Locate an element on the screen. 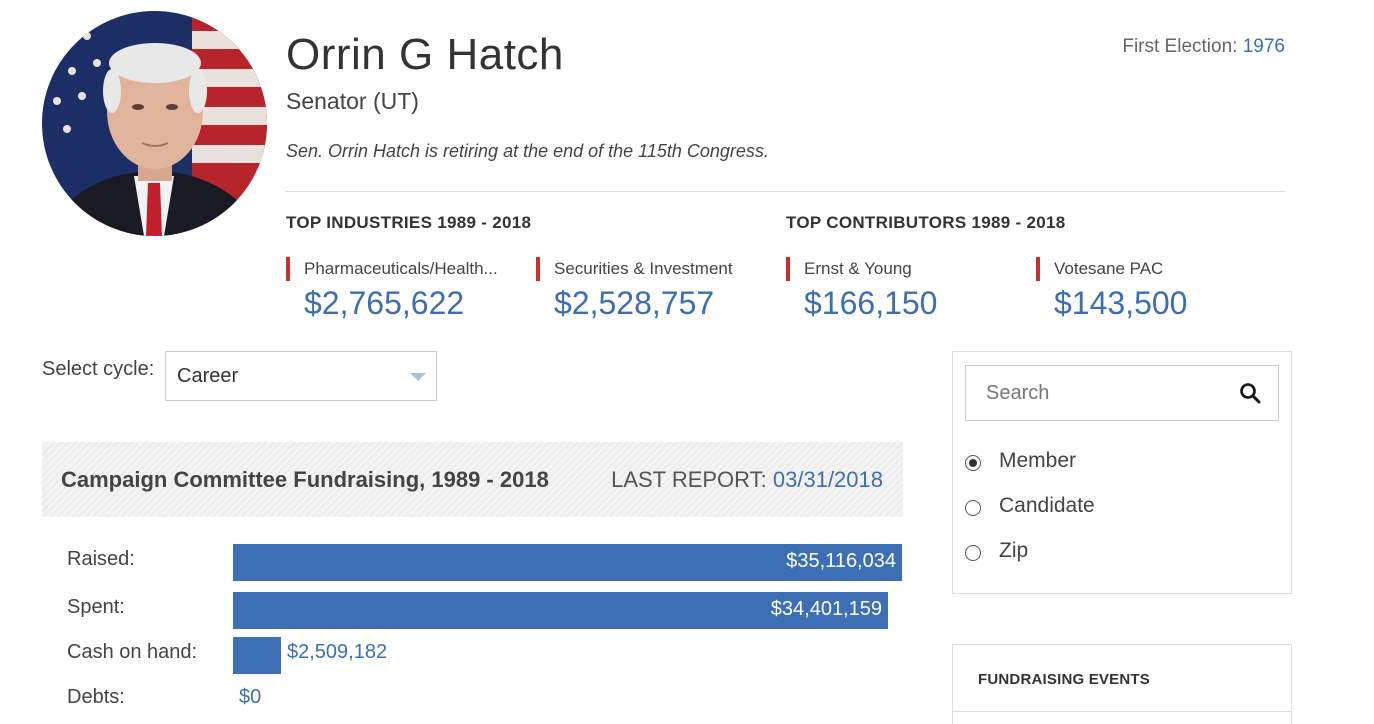 The height and width of the screenshot is (724, 1374). cash-on-hand-bar is located at coordinates (257, 655).